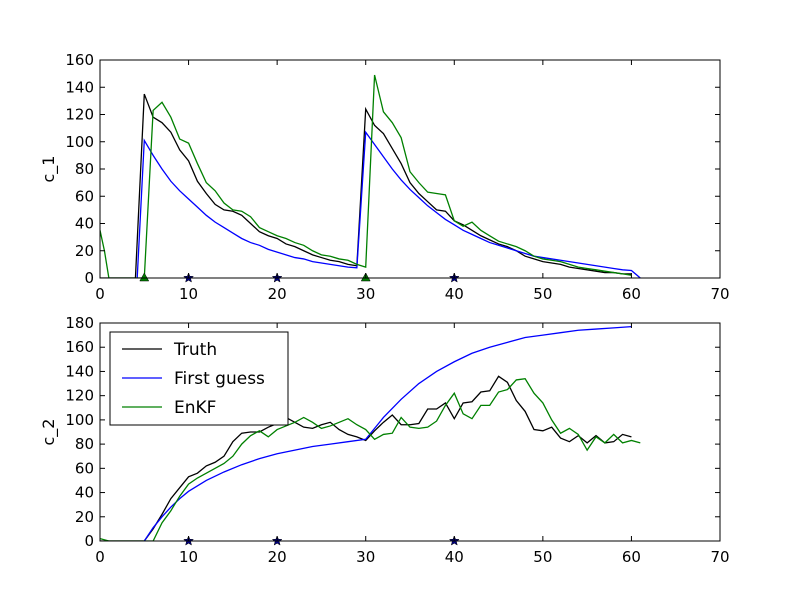 This screenshot has height=600, width=800. Describe the element at coordinates (195, 350) in the screenshot. I see `legend-label: Truth` at that location.